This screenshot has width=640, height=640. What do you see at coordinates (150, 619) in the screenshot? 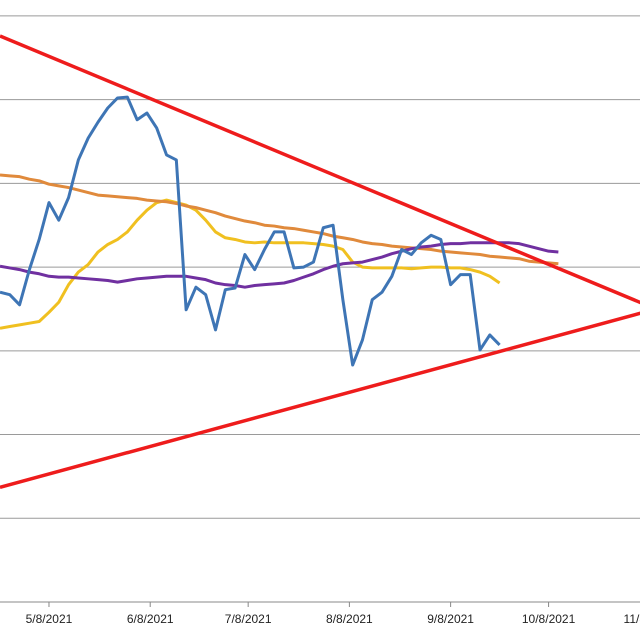
I see `x-tick-label: 6/8/2021` at bounding box center [150, 619].